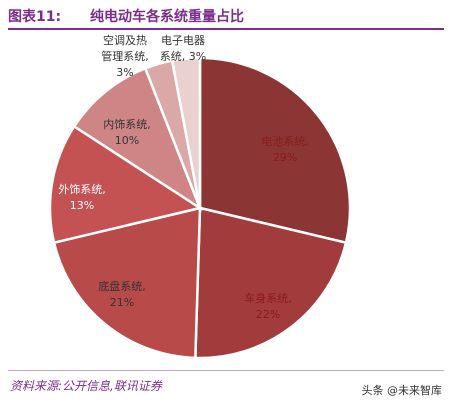  I want to click on slice-label: 底盘系统, 21%, so click(122, 294).